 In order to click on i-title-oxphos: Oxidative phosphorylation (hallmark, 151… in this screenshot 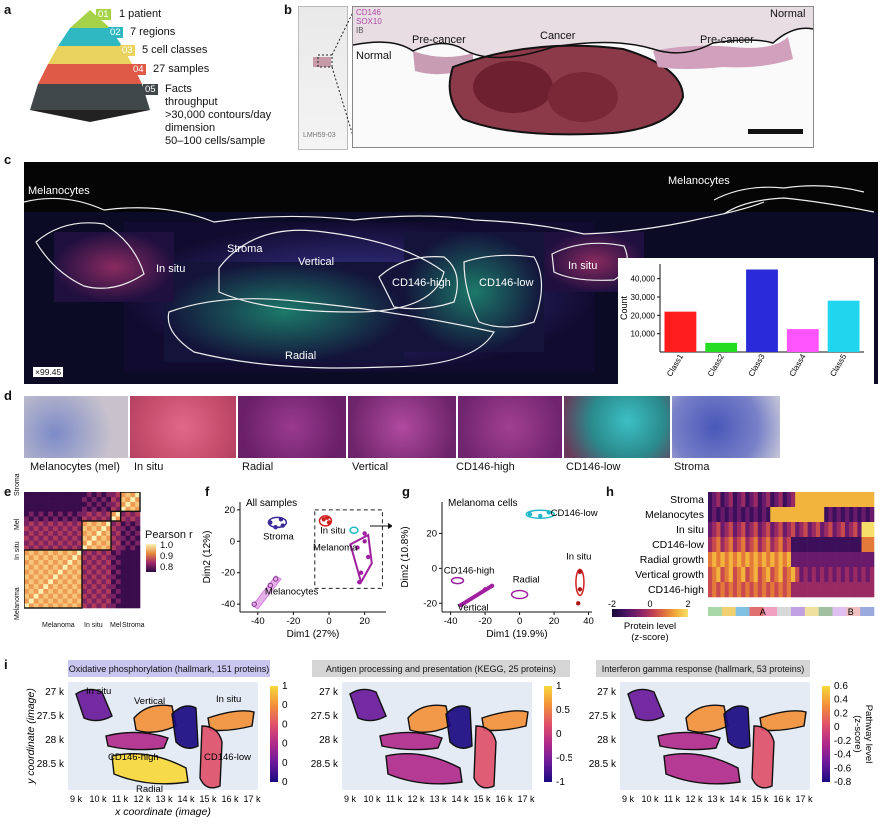, I will do `click(169, 668)`.